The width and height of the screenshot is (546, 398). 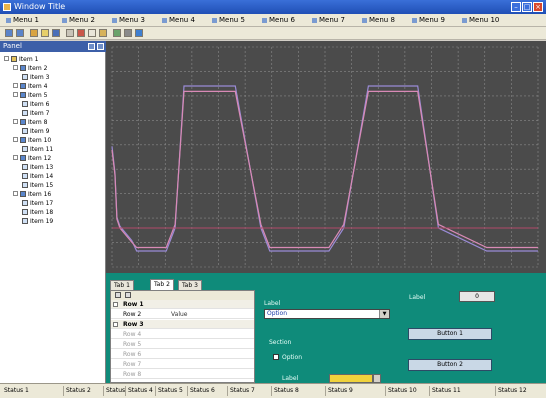 I want to click on maximize-button: □, so click(x=527, y=7).